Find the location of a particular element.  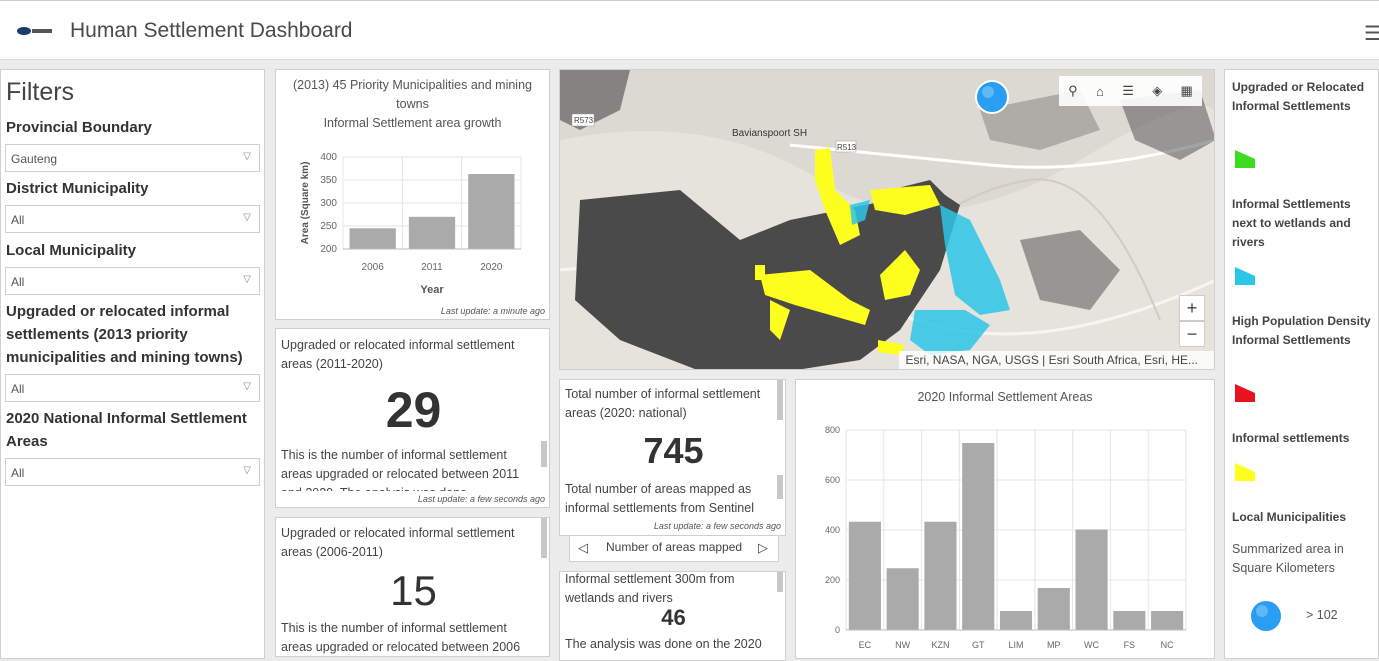

x-tick-label: FS is located at coordinates (1130, 645).